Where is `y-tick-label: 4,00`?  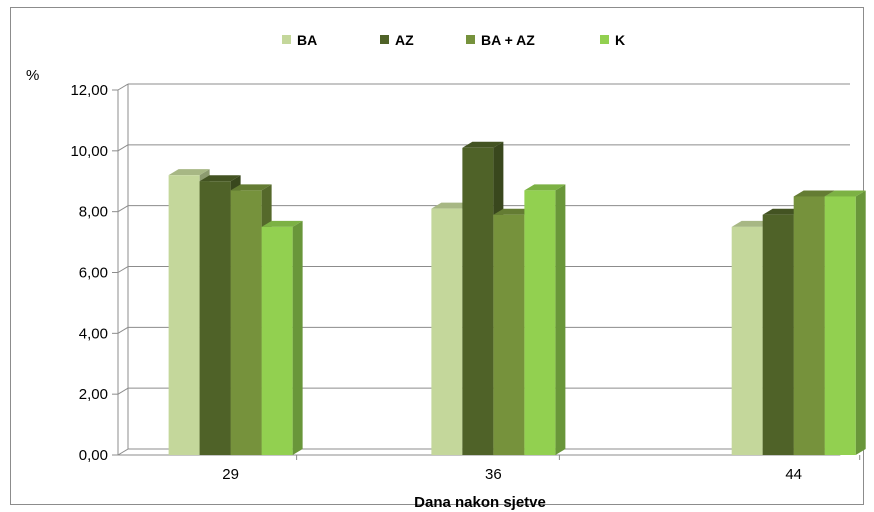 y-tick-label: 4,00 is located at coordinates (93, 333).